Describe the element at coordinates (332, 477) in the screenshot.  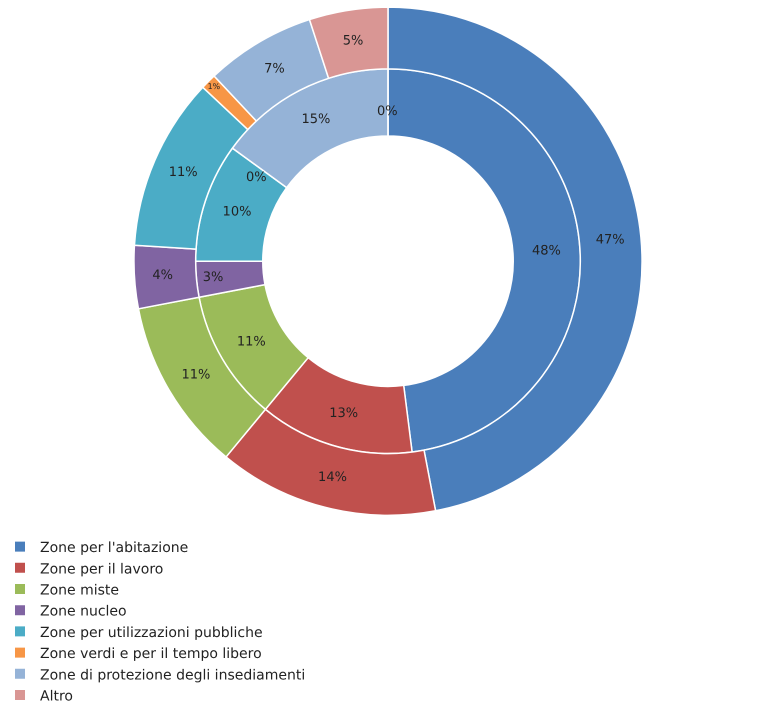
I see `data-label: 14%` at that location.